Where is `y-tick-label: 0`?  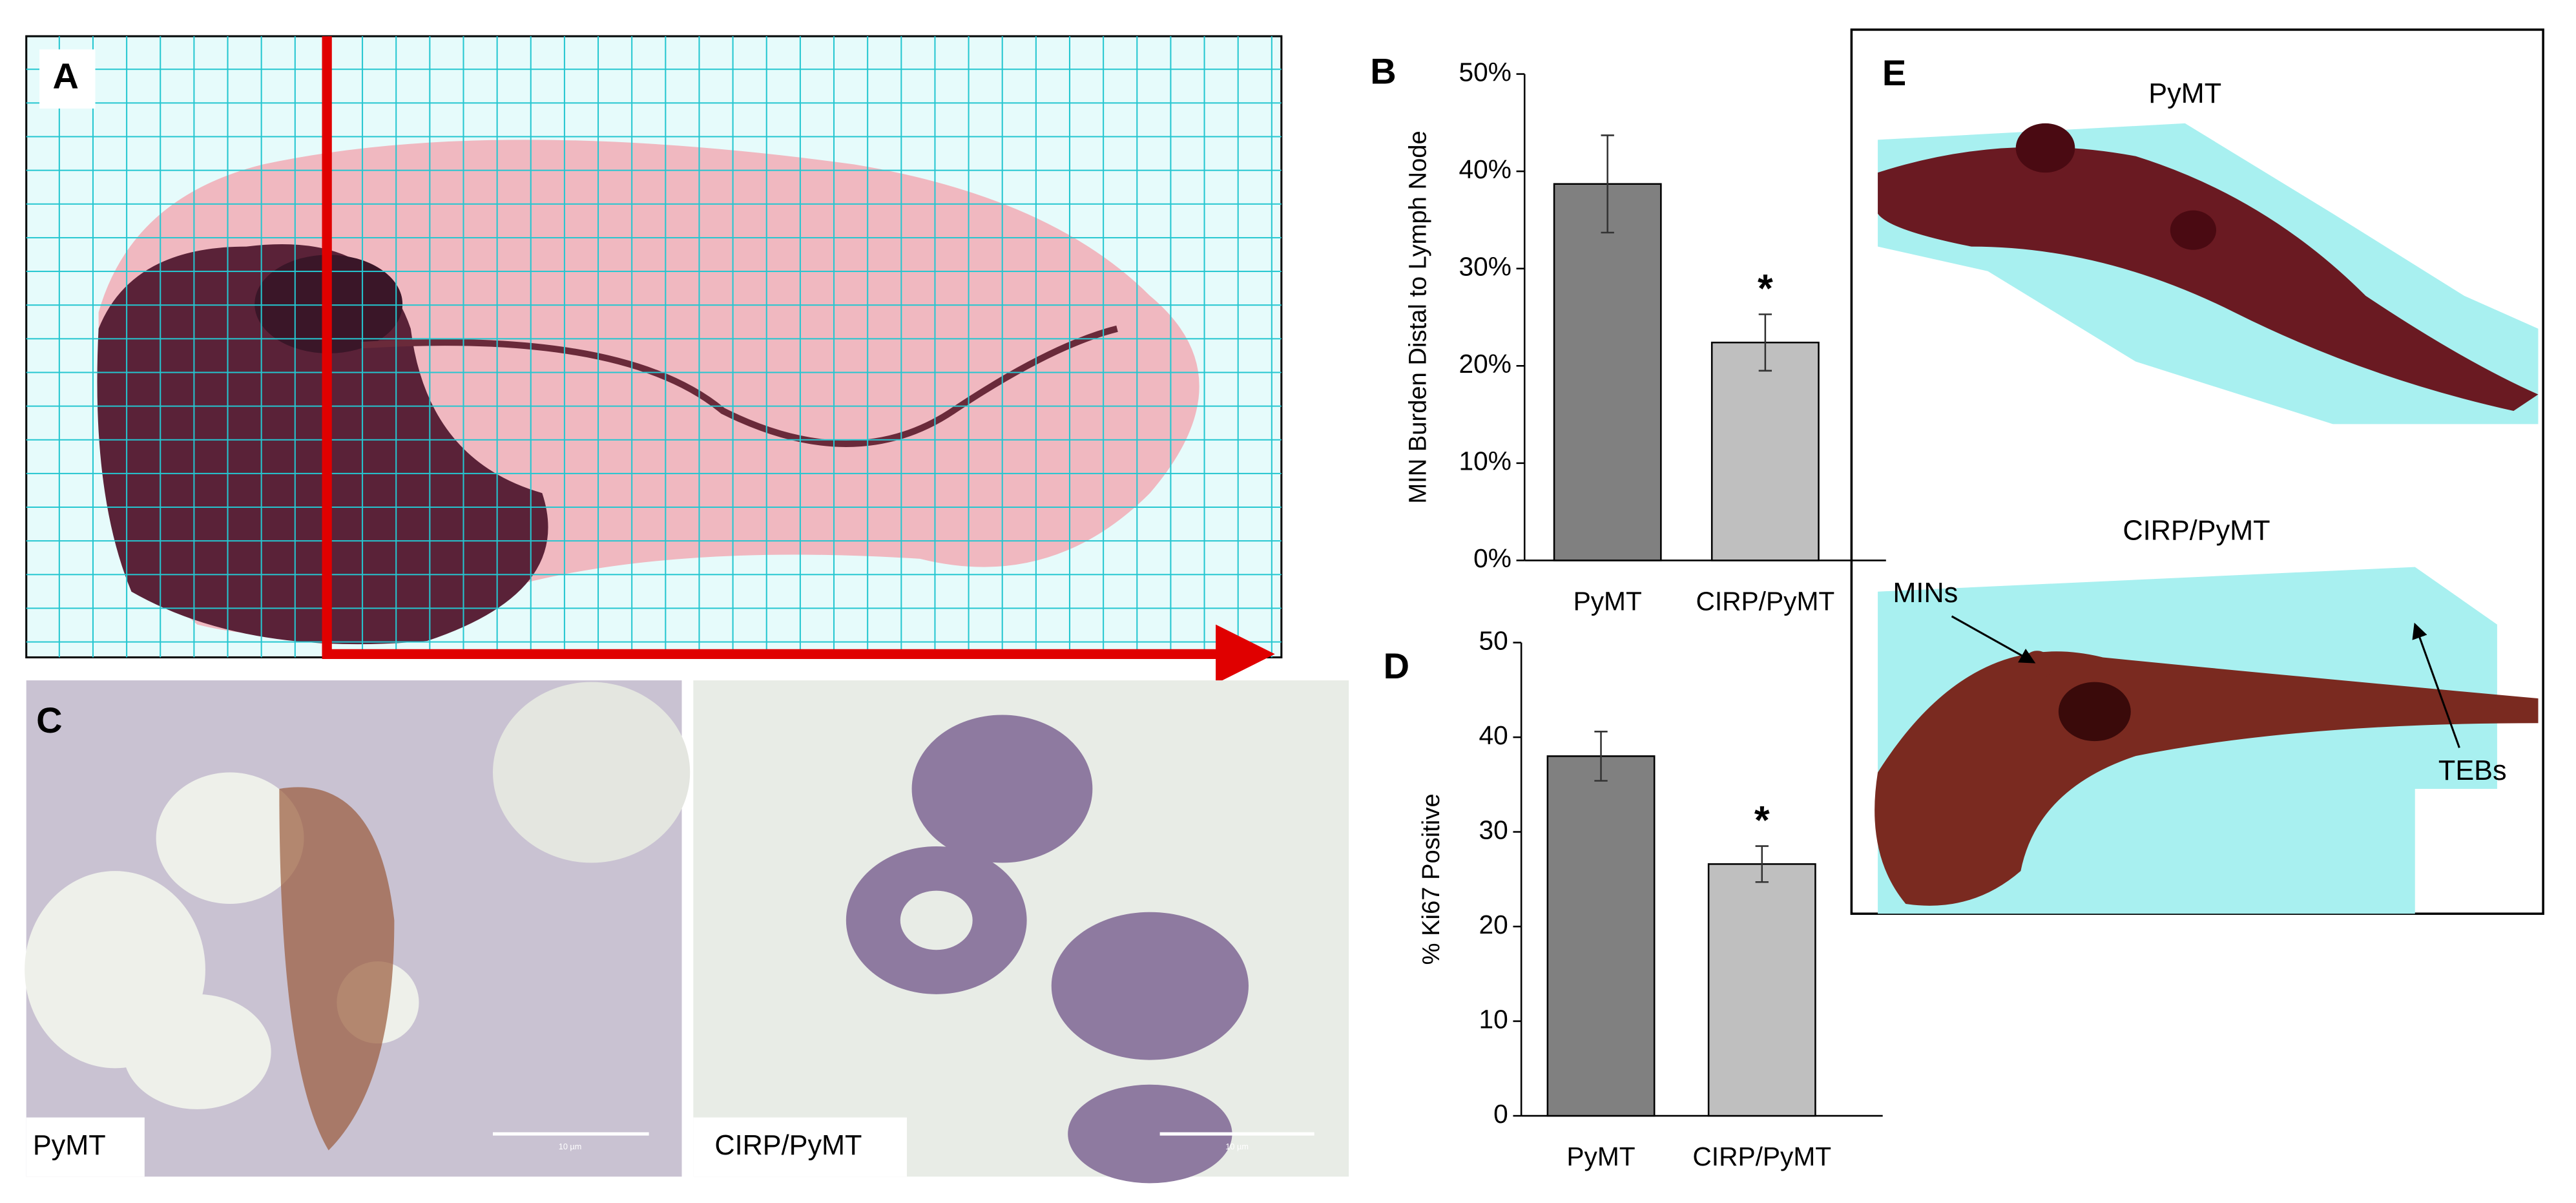
y-tick-label: 0 is located at coordinates (1500, 1114).